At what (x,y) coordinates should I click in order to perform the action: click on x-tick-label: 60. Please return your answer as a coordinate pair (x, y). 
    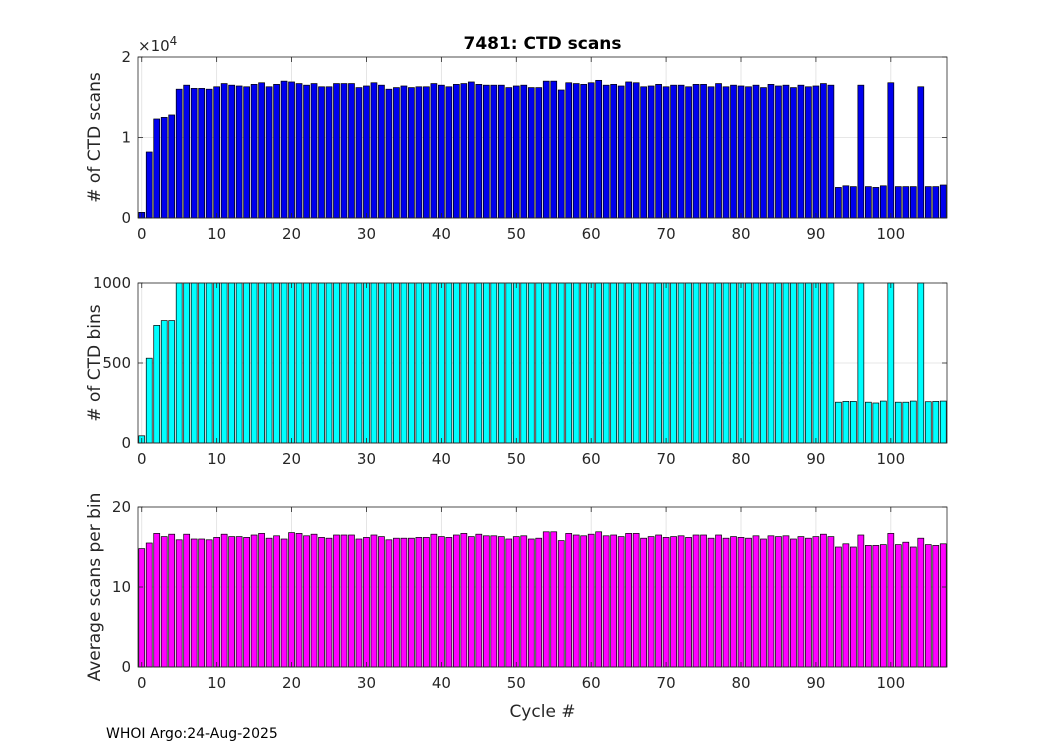
    Looking at the image, I should click on (591, 459).